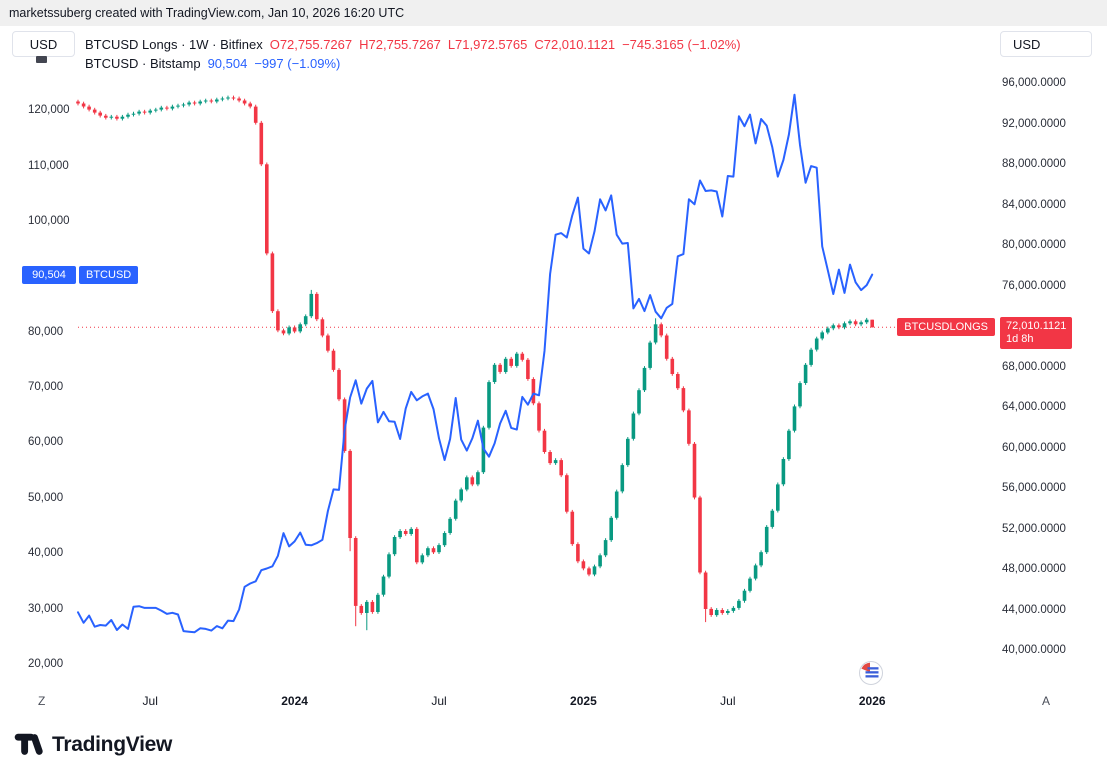 This screenshot has width=1107, height=776. I want to click on btcusdlongs-symbol-badge: BTCUSDLONGS, so click(946, 327).